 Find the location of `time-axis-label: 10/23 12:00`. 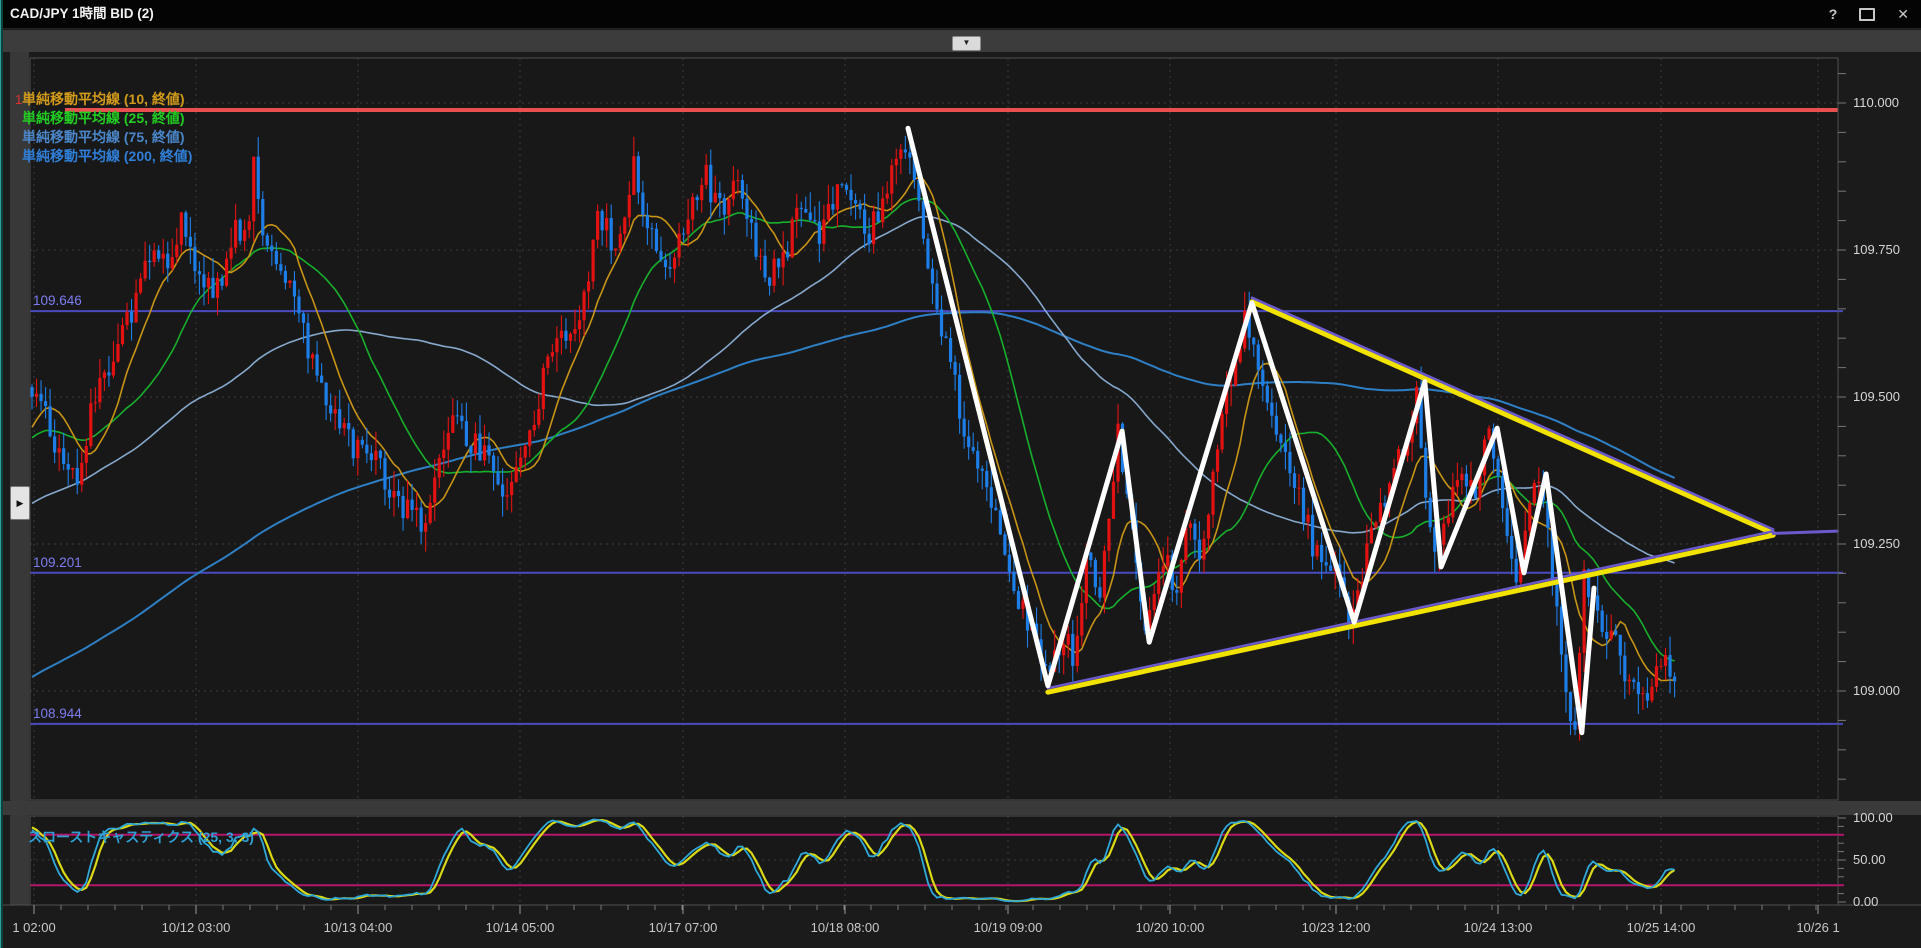

time-axis-label: 10/23 12:00 is located at coordinates (1336, 927).